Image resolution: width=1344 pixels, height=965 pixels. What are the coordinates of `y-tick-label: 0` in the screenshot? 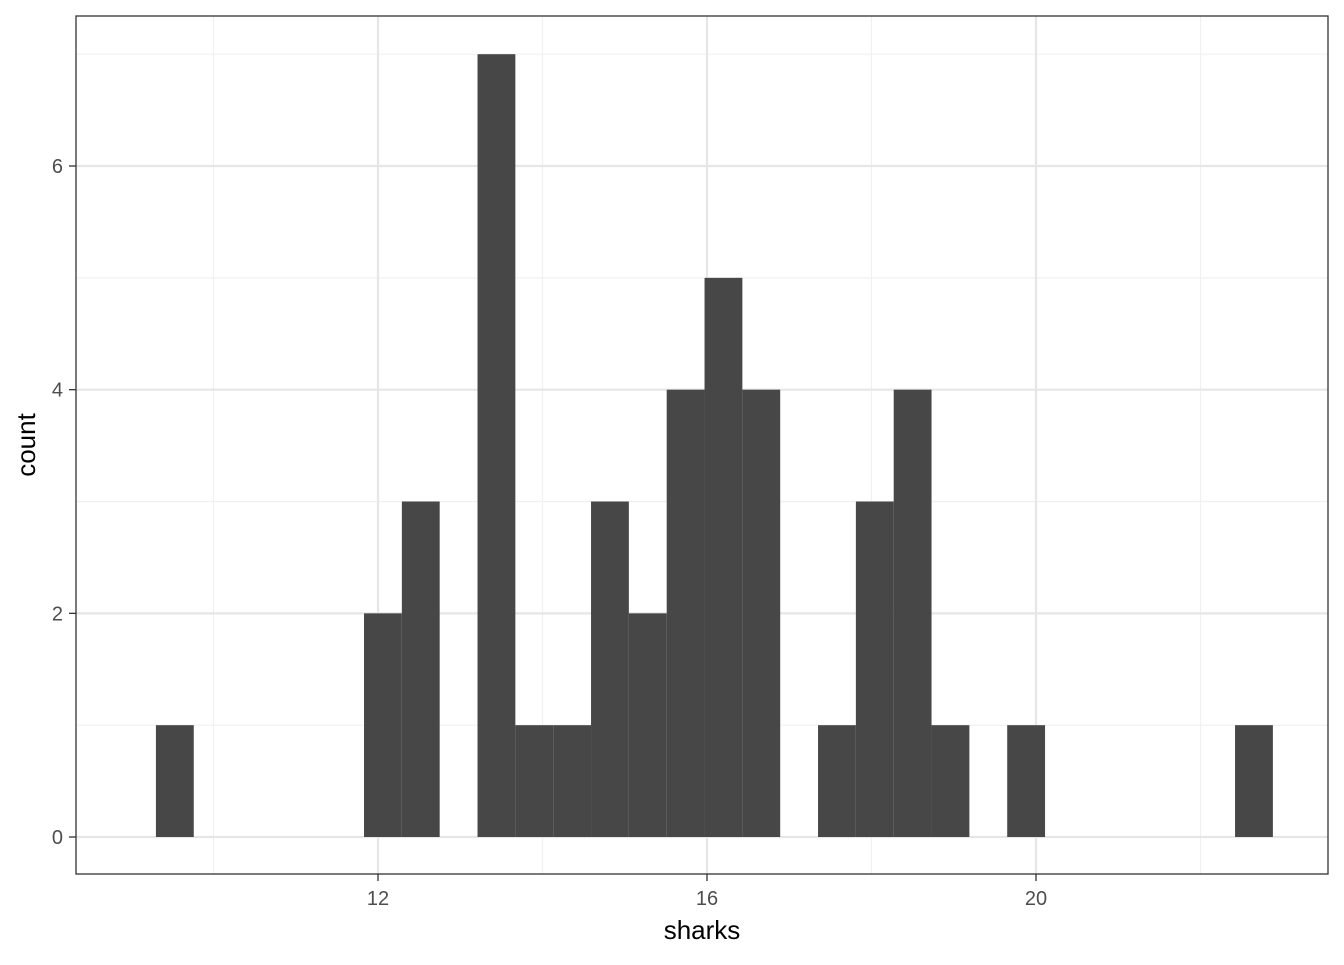 It's located at (57, 838).